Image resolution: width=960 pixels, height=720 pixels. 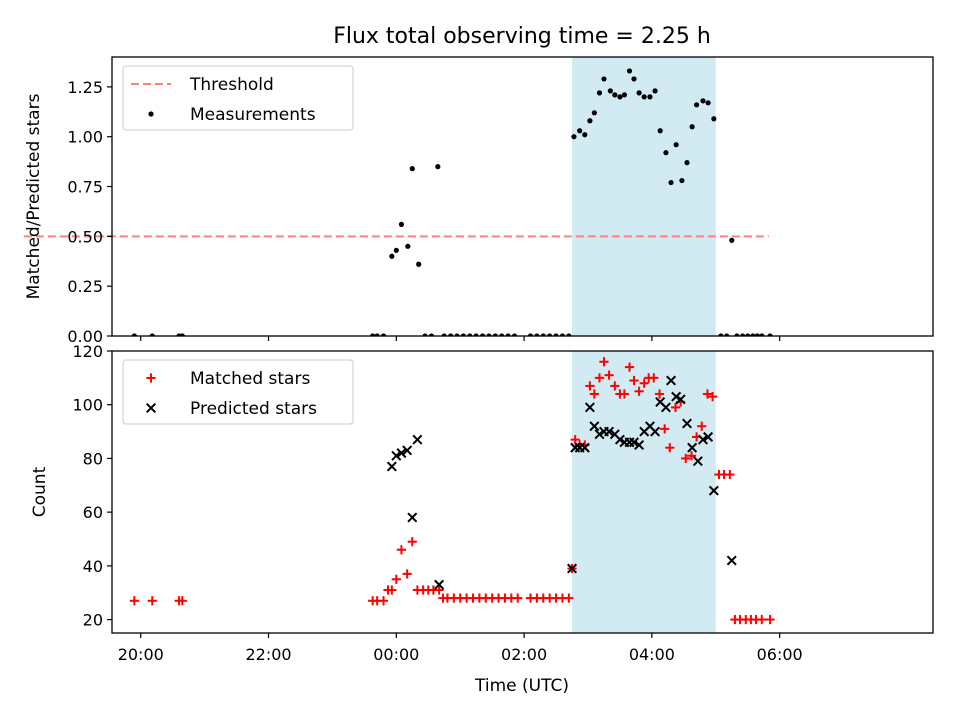 What do you see at coordinates (85, 286) in the screenshot?
I see `y-tick-label: 0.25` at bounding box center [85, 286].